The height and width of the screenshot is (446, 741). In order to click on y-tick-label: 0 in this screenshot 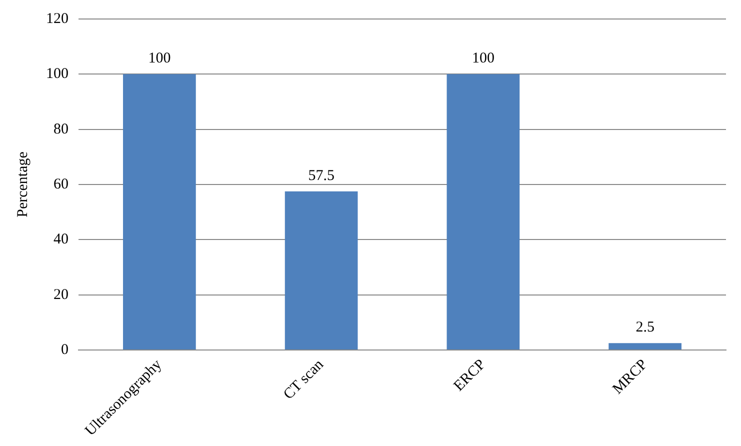, I will do `click(64, 350)`.